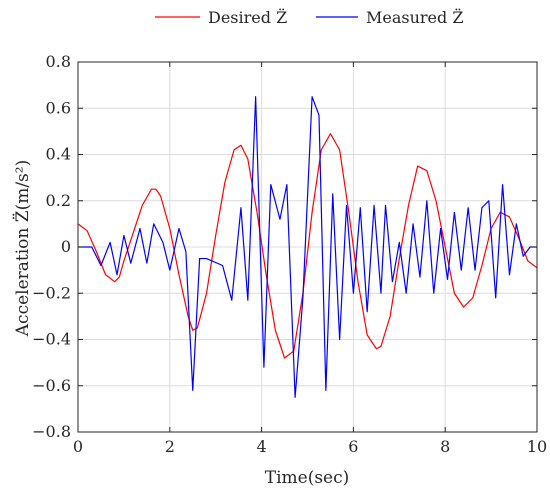 The image size is (550, 493). Describe the element at coordinates (262, 446) in the screenshot. I see `x-tick-label: 4` at that location.